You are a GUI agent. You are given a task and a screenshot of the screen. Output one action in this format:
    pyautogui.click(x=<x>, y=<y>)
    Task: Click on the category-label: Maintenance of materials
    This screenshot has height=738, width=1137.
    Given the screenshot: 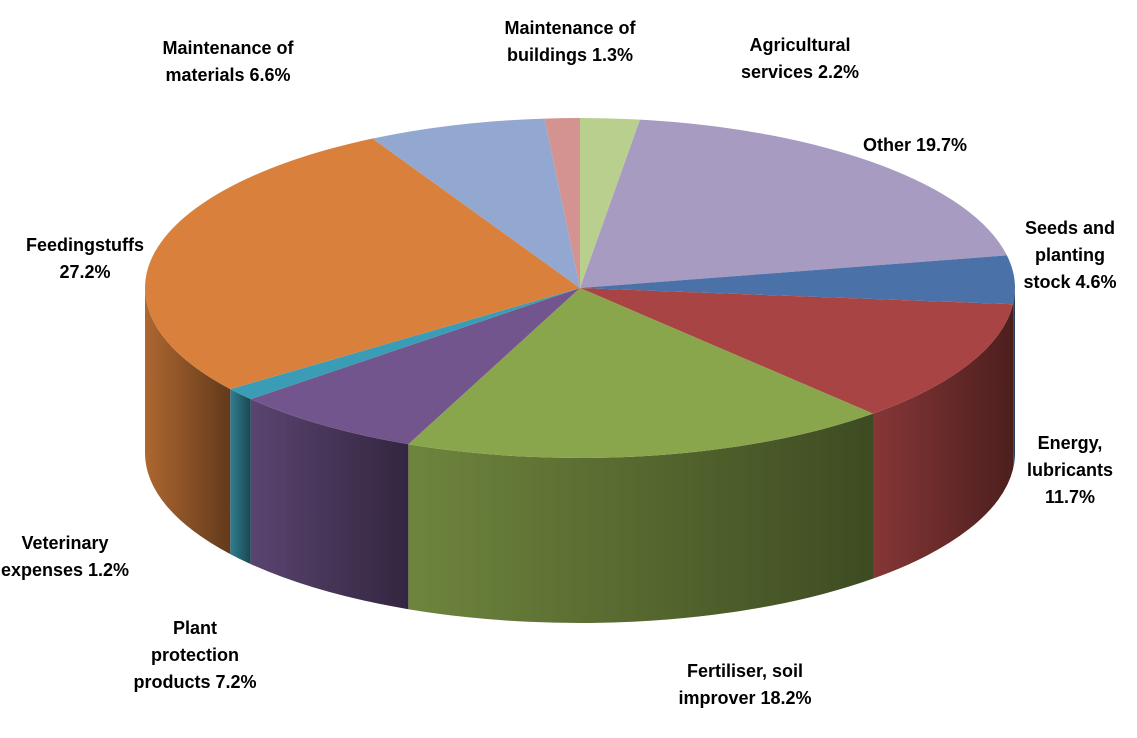 What is the action you would take?
    pyautogui.click(x=228, y=61)
    